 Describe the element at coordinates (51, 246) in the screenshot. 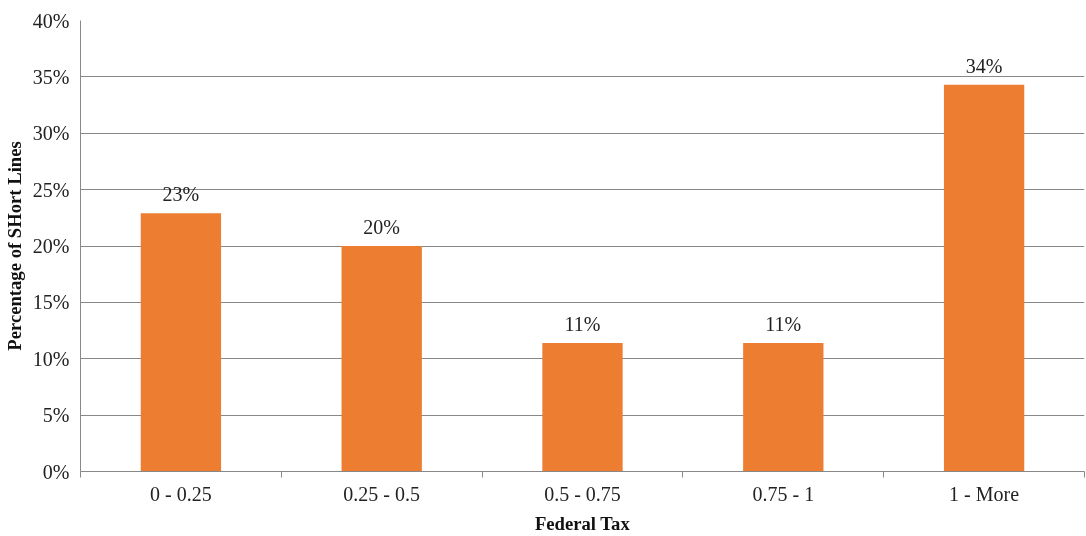

I see `y-tick-label: 20%` at that location.